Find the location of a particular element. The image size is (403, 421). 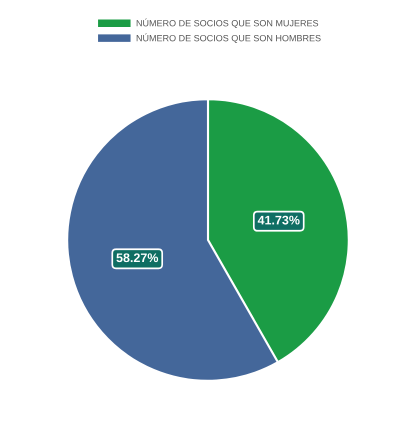

data-label: 58.27% is located at coordinates (137, 257).